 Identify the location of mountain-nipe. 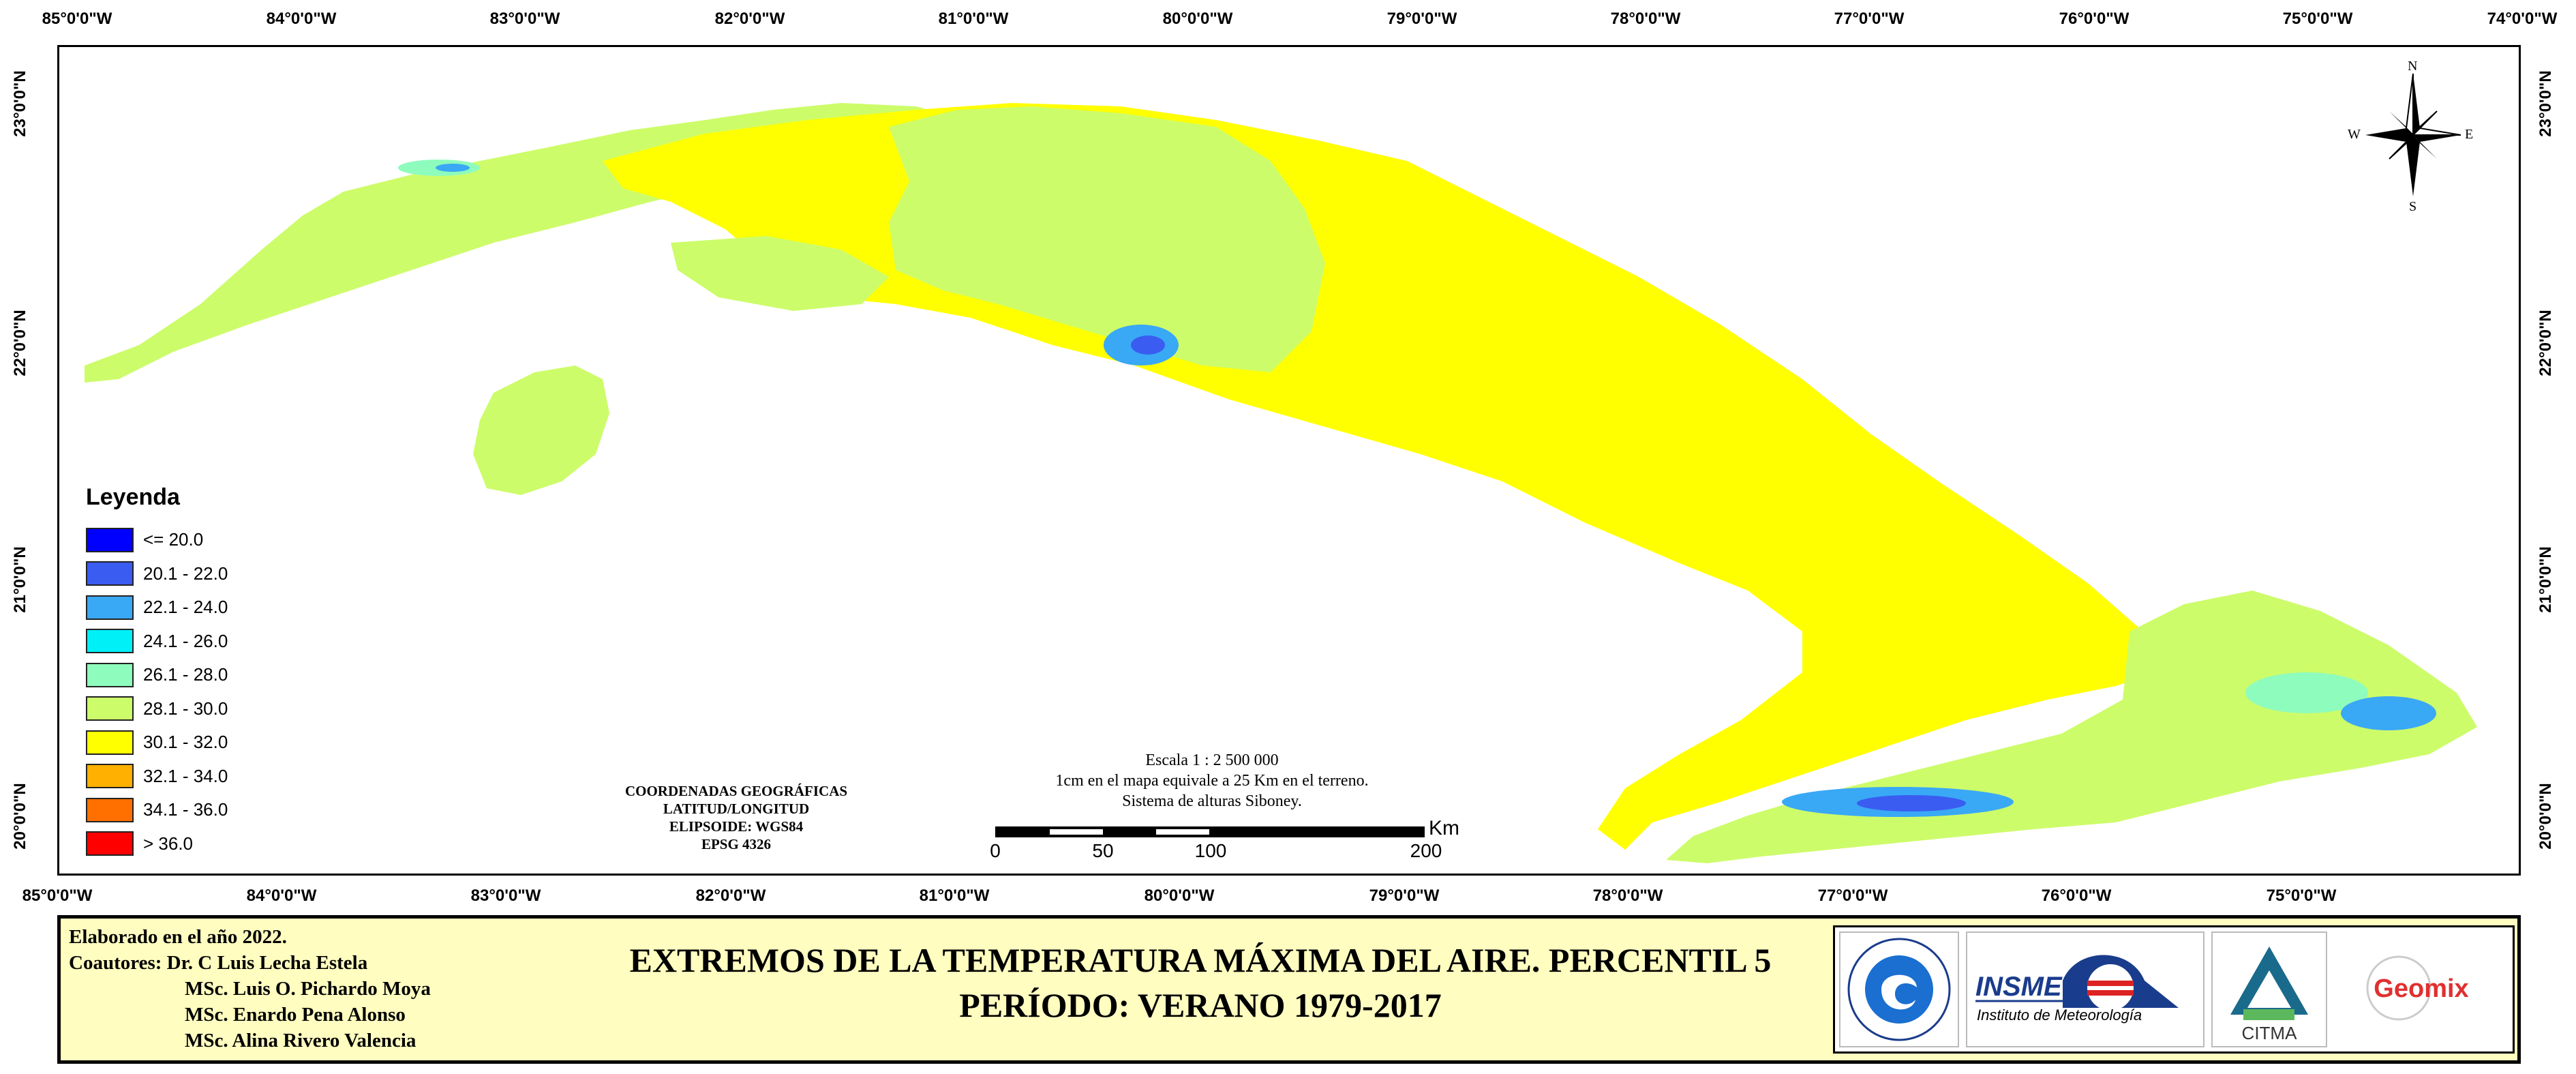
(2306, 692).